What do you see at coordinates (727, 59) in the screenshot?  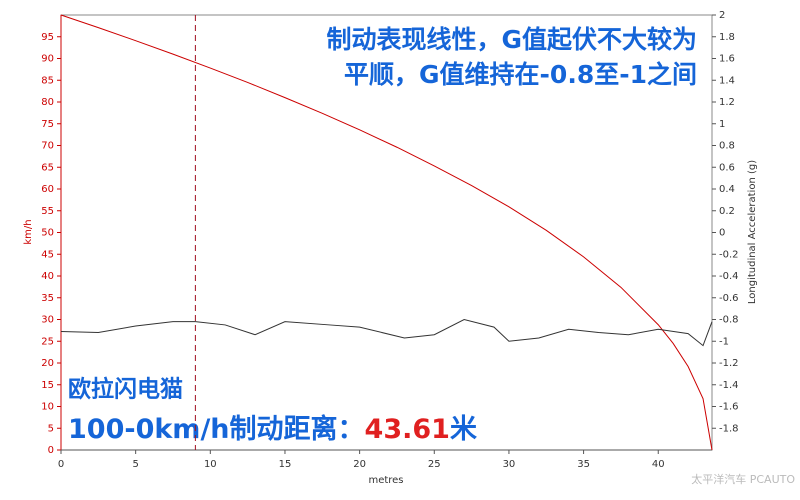 I see `y2-tick-label: 1.6` at bounding box center [727, 59].